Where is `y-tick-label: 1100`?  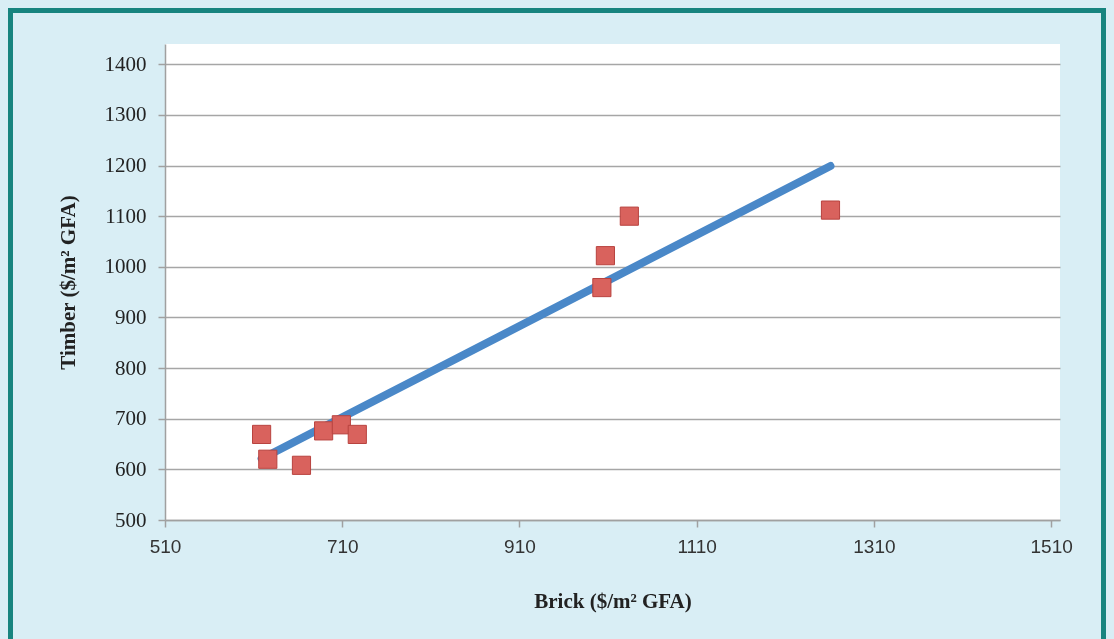
y-tick-label: 1100 is located at coordinates (126, 215).